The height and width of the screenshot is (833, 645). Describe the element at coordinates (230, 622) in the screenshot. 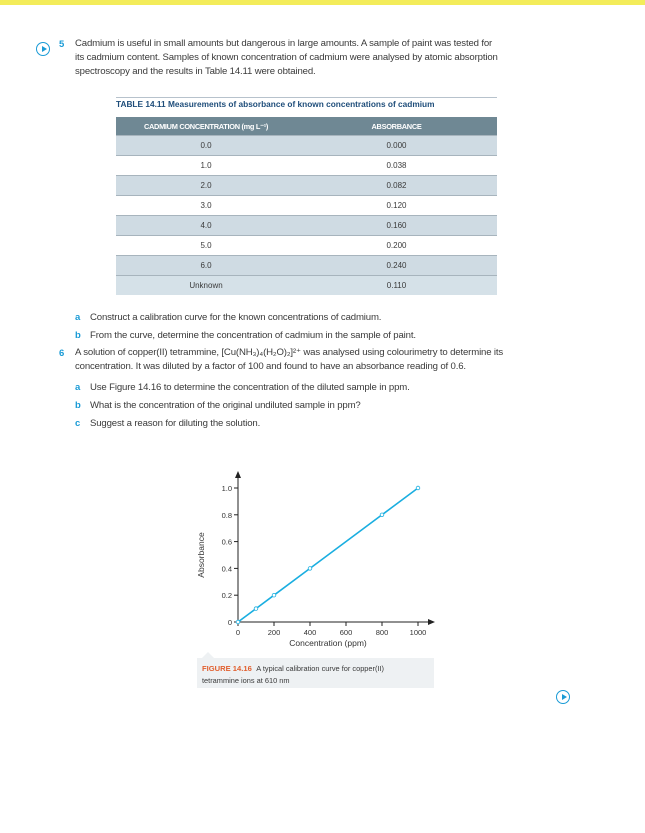

I see `y-tick-label: 0` at that location.